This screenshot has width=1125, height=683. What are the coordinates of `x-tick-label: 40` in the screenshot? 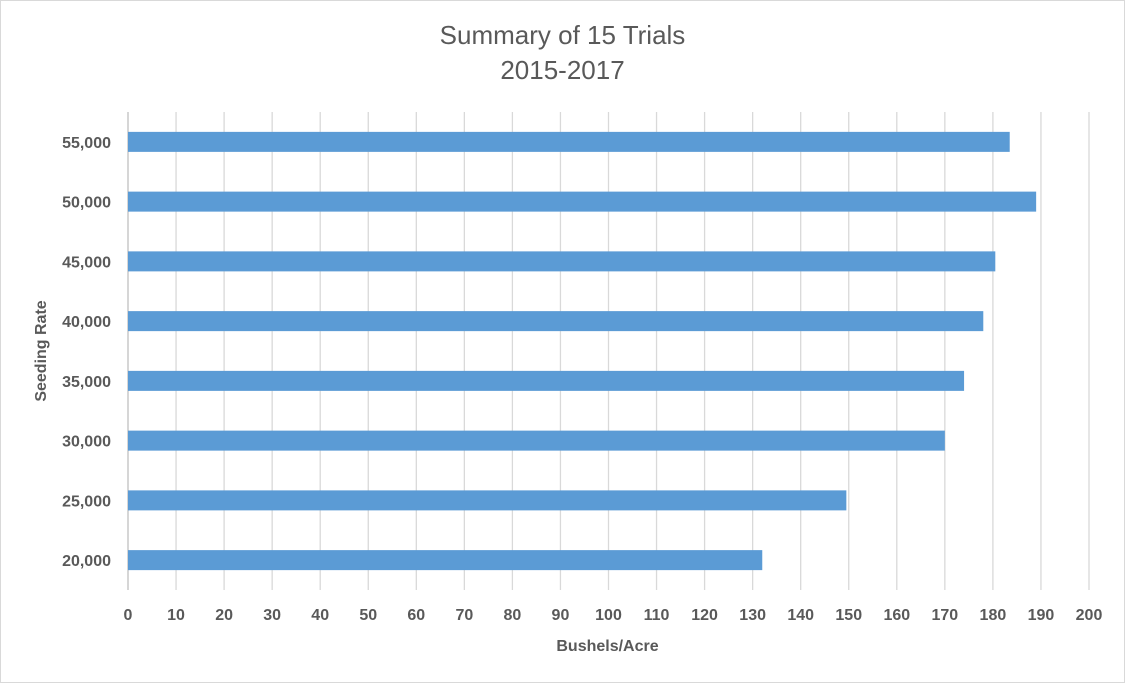 It's located at (320, 615).